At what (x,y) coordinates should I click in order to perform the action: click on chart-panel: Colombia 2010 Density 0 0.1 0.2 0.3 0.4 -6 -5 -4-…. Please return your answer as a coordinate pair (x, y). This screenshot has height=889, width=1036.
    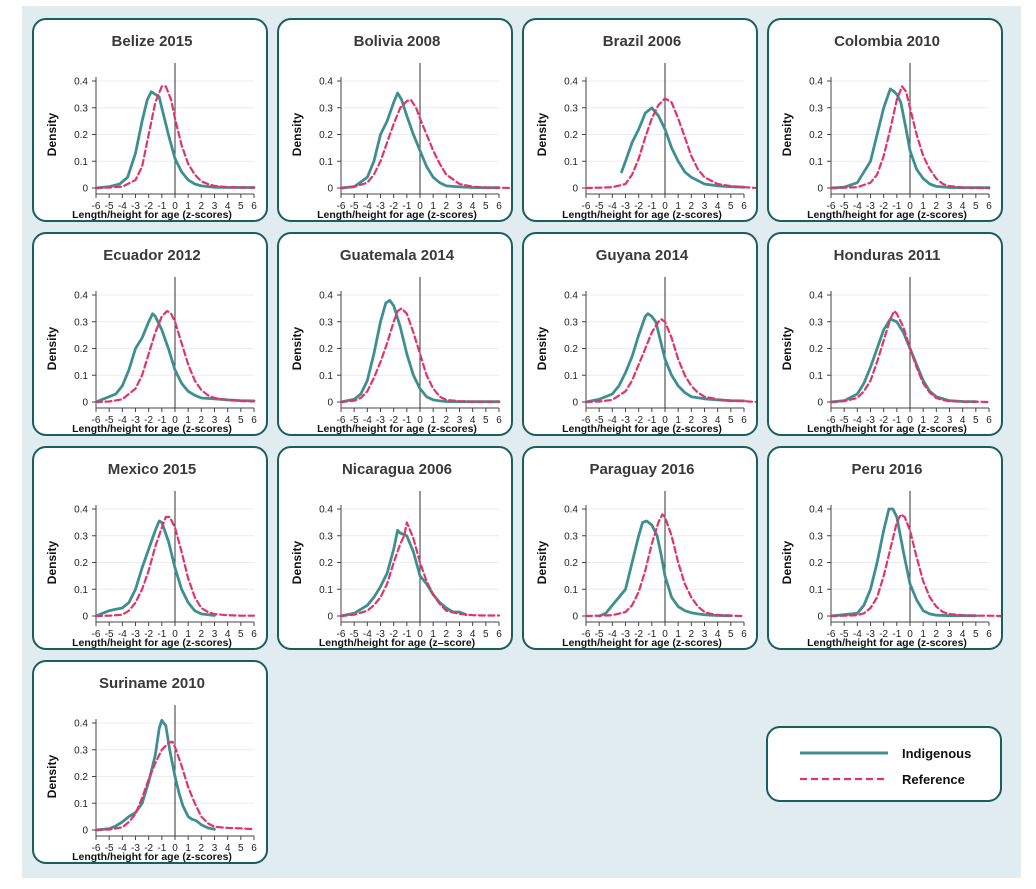
    Looking at the image, I should click on (885, 120).